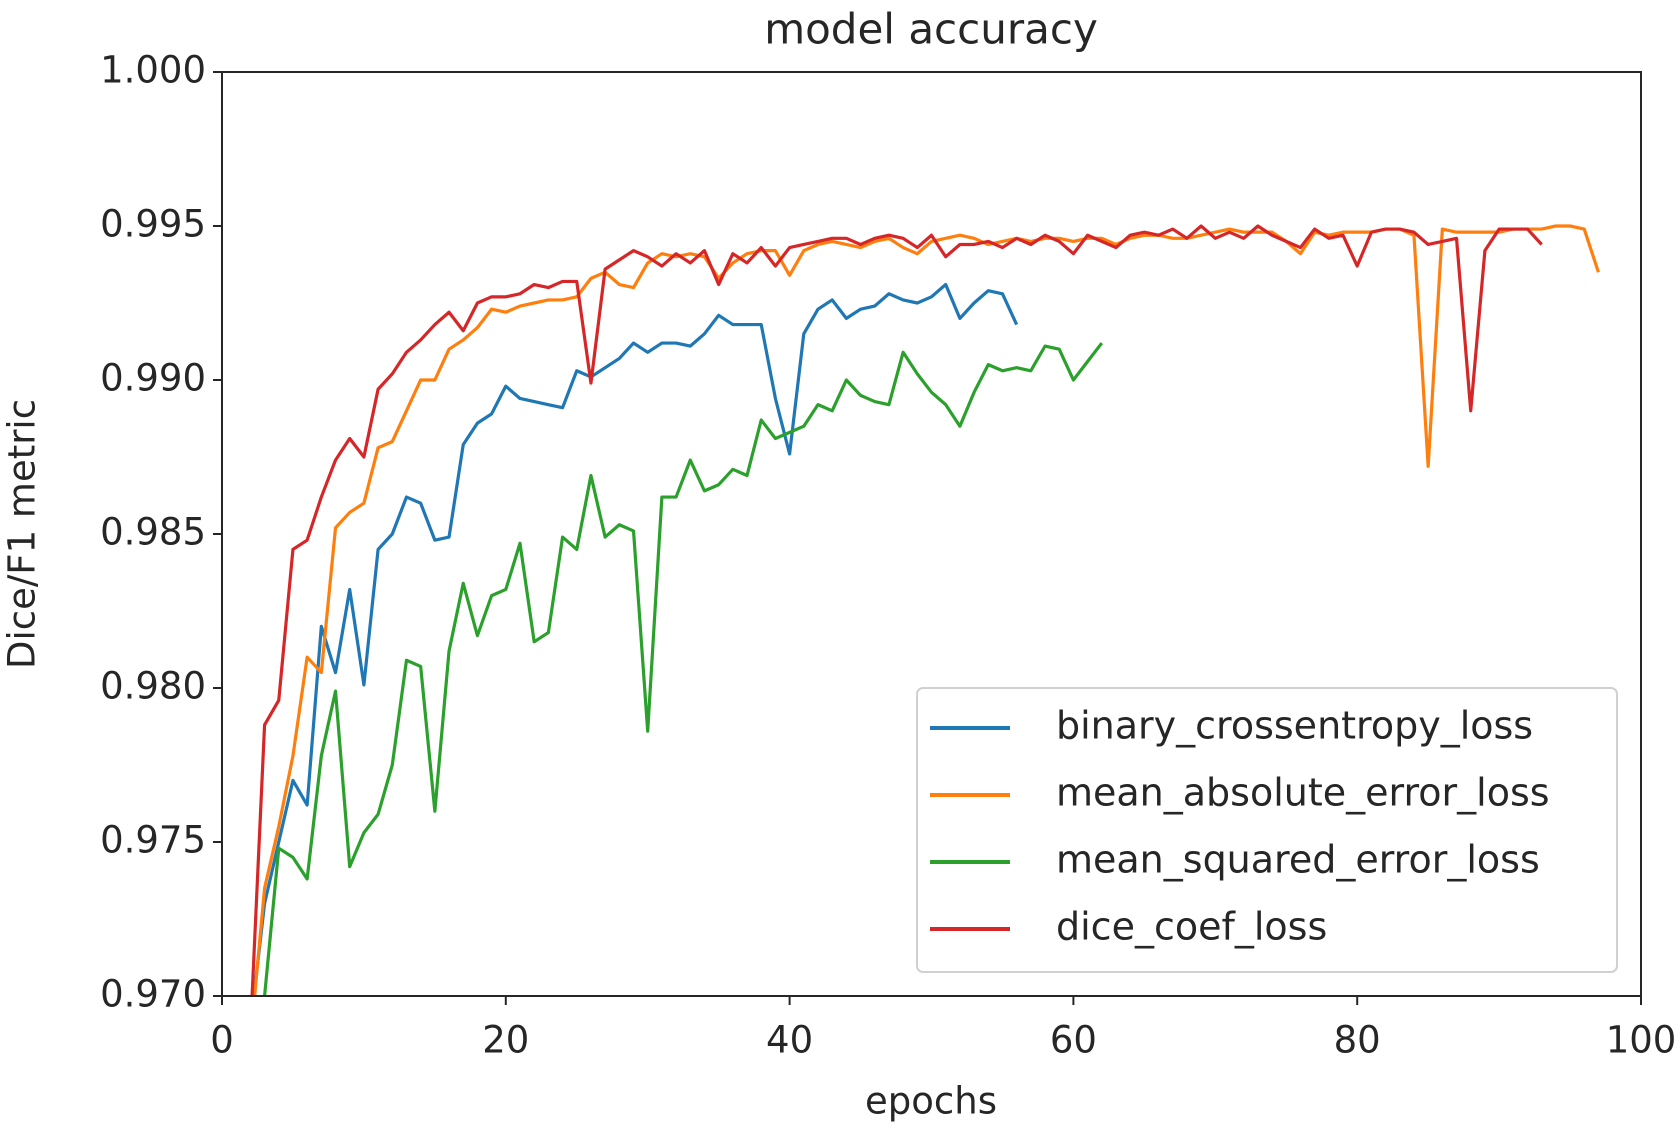  What do you see at coordinates (1640, 1040) in the screenshot?
I see `x-tick-label: 100` at bounding box center [1640, 1040].